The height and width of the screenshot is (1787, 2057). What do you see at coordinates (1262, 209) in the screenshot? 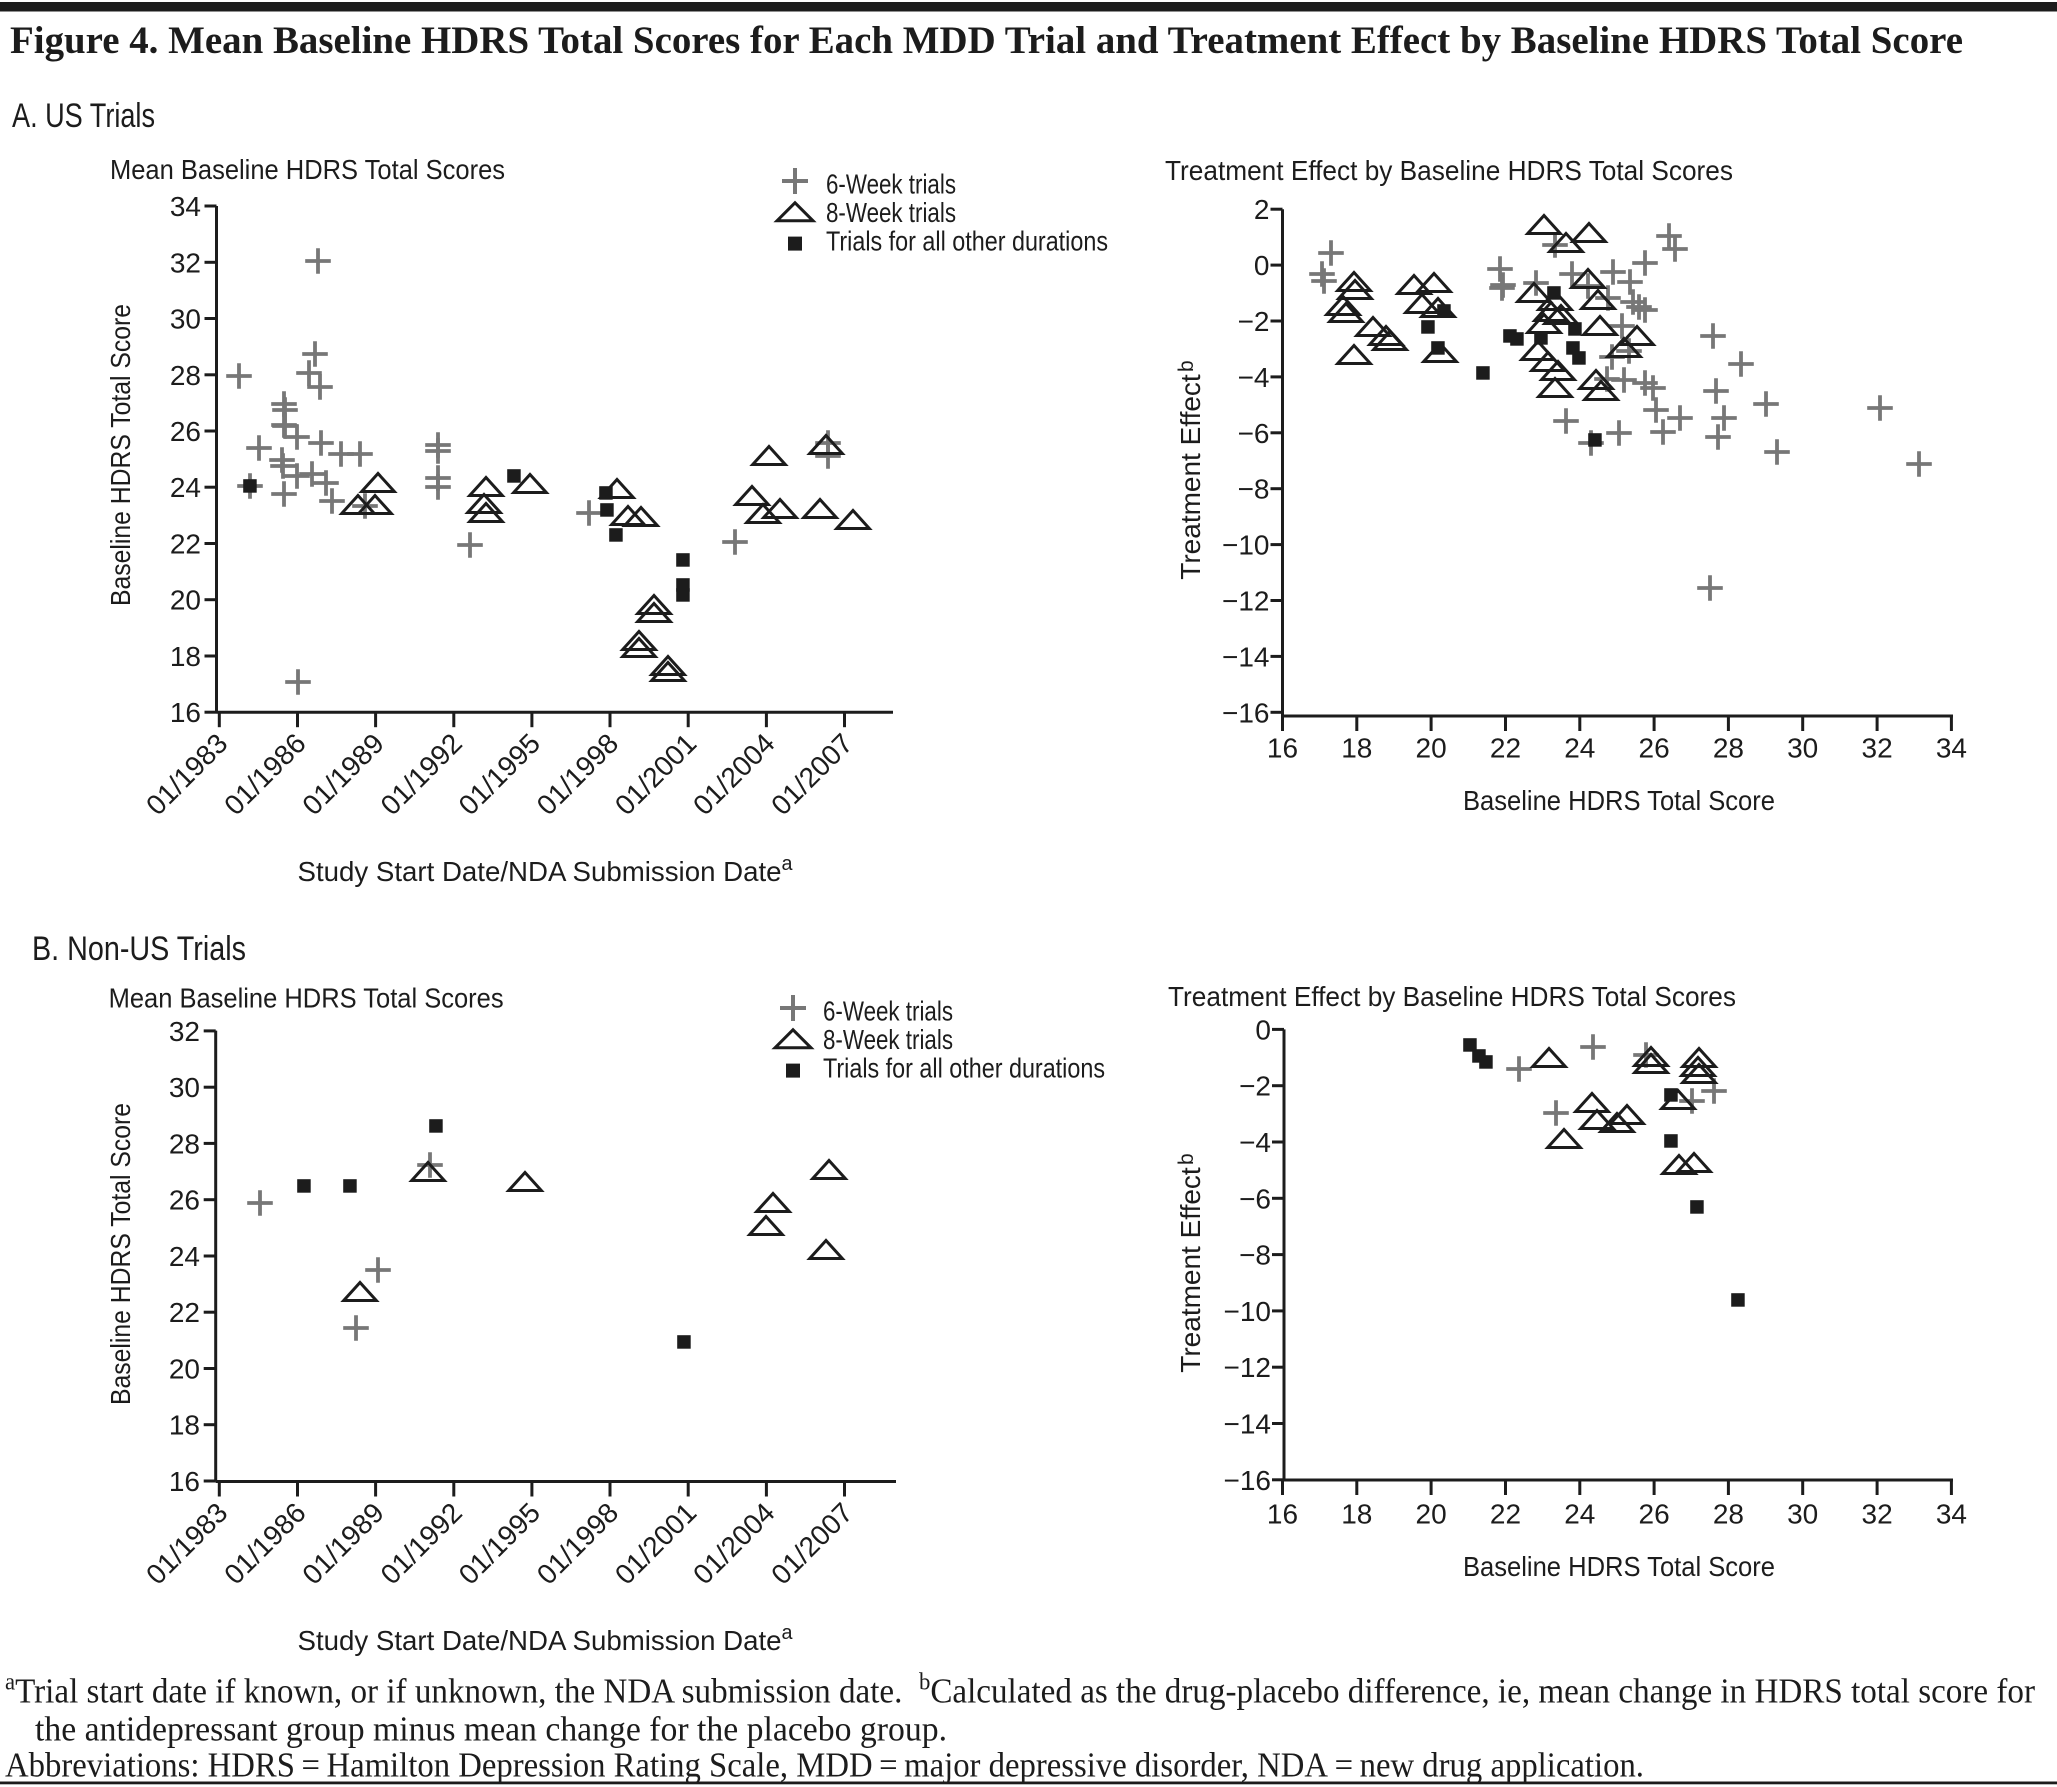
I see `svg-text: 2` at bounding box center [1262, 209].